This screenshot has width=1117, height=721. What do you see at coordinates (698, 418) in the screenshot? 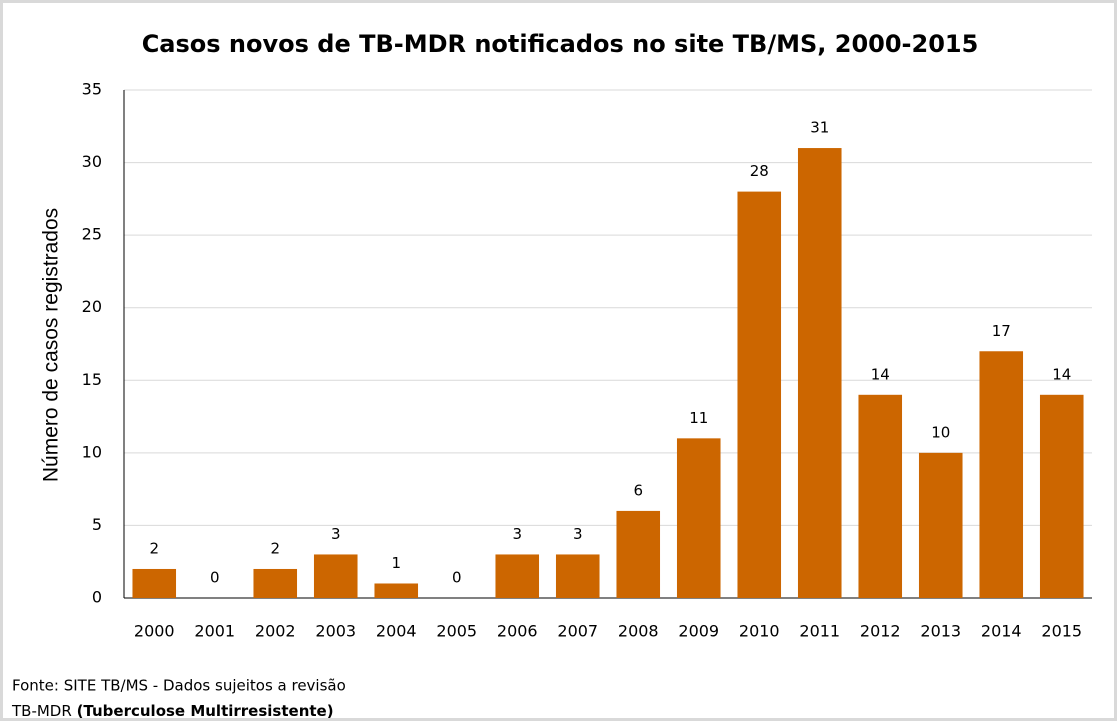
I see `data-label: 11` at bounding box center [698, 418].